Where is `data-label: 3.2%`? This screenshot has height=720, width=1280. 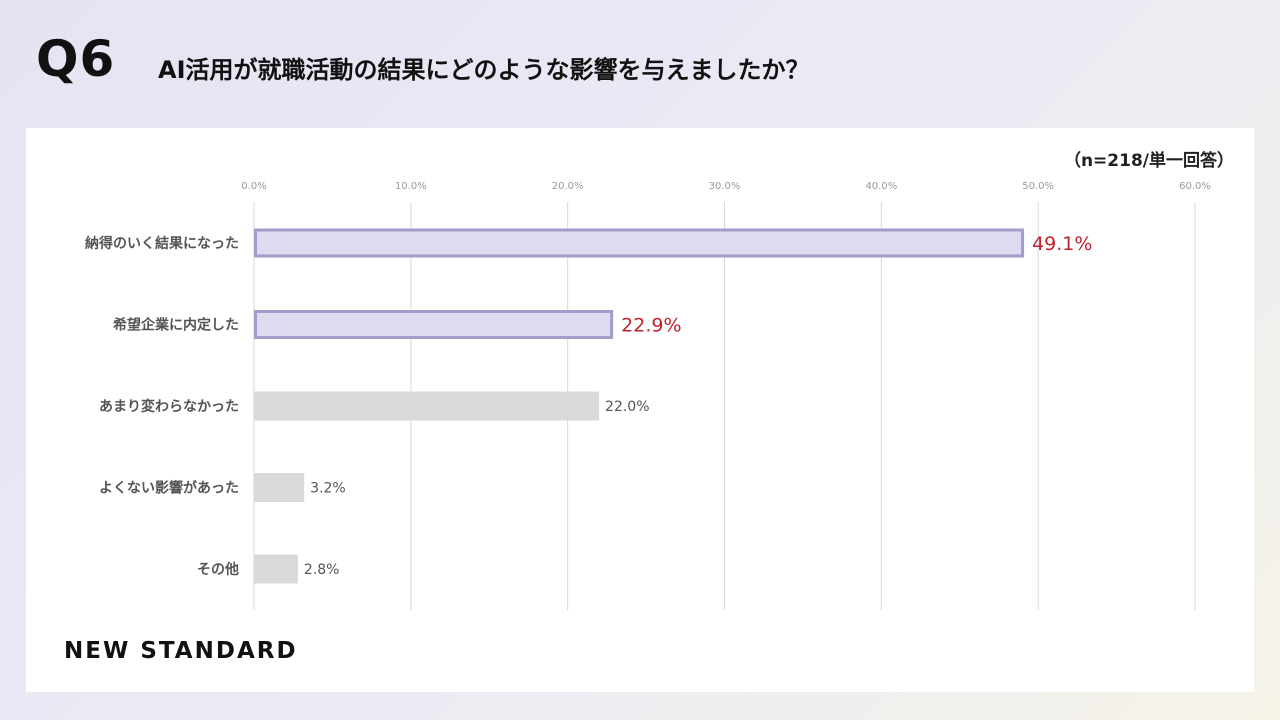
data-label: 3.2% is located at coordinates (328, 489).